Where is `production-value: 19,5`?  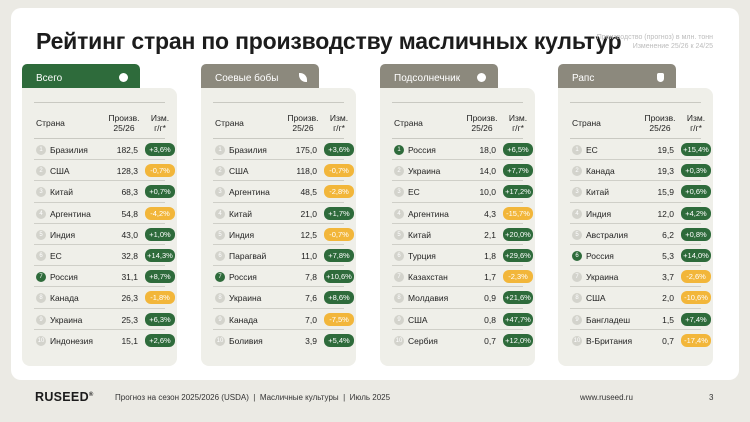
production-value: 19,5 is located at coordinates (665, 150).